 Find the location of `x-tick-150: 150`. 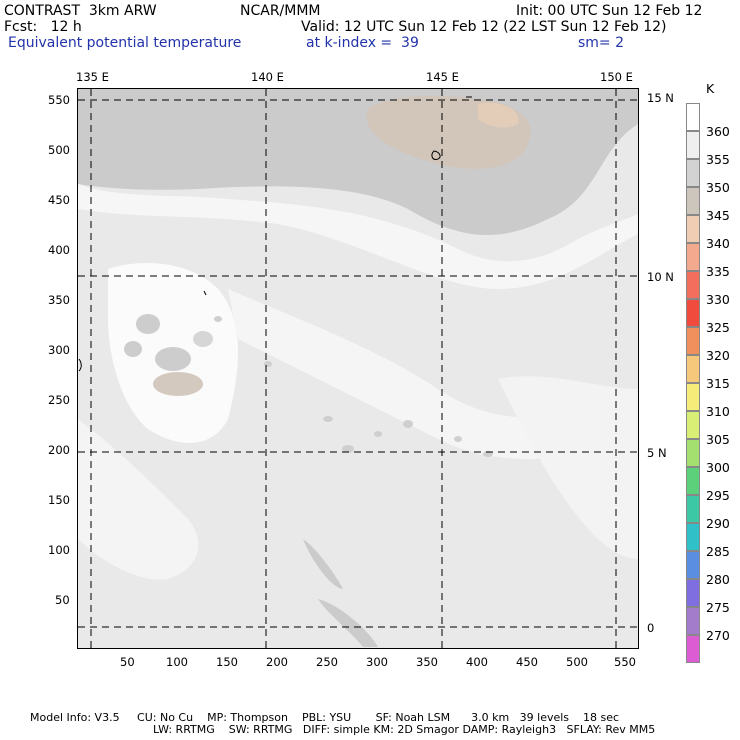

x-tick-150: 150 is located at coordinates (227, 662).